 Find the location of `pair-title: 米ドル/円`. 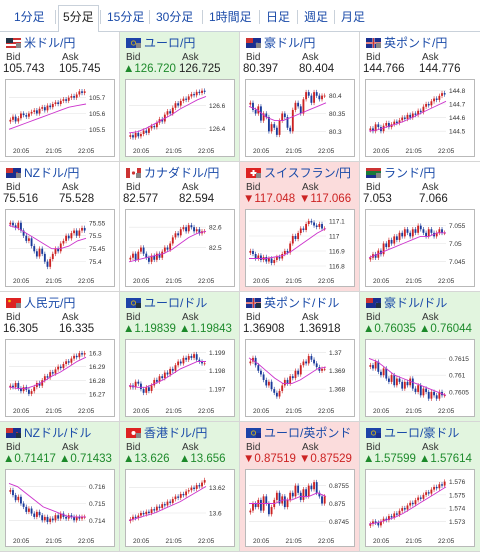

pair-title: 米ドル/円 is located at coordinates (40, 42).